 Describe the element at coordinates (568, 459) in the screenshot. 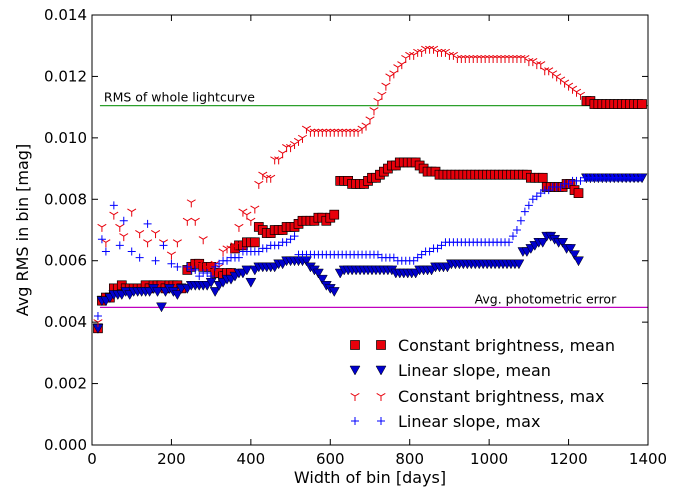

I see `x-tick-label: 1200` at that location.